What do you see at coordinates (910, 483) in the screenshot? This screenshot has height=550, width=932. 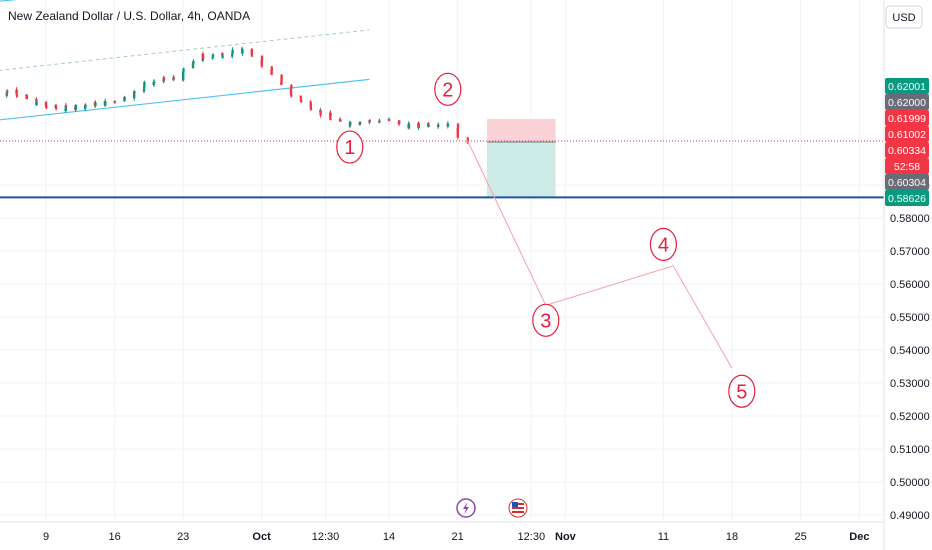 I see `y-tick-label: 0.50000` at bounding box center [910, 483].